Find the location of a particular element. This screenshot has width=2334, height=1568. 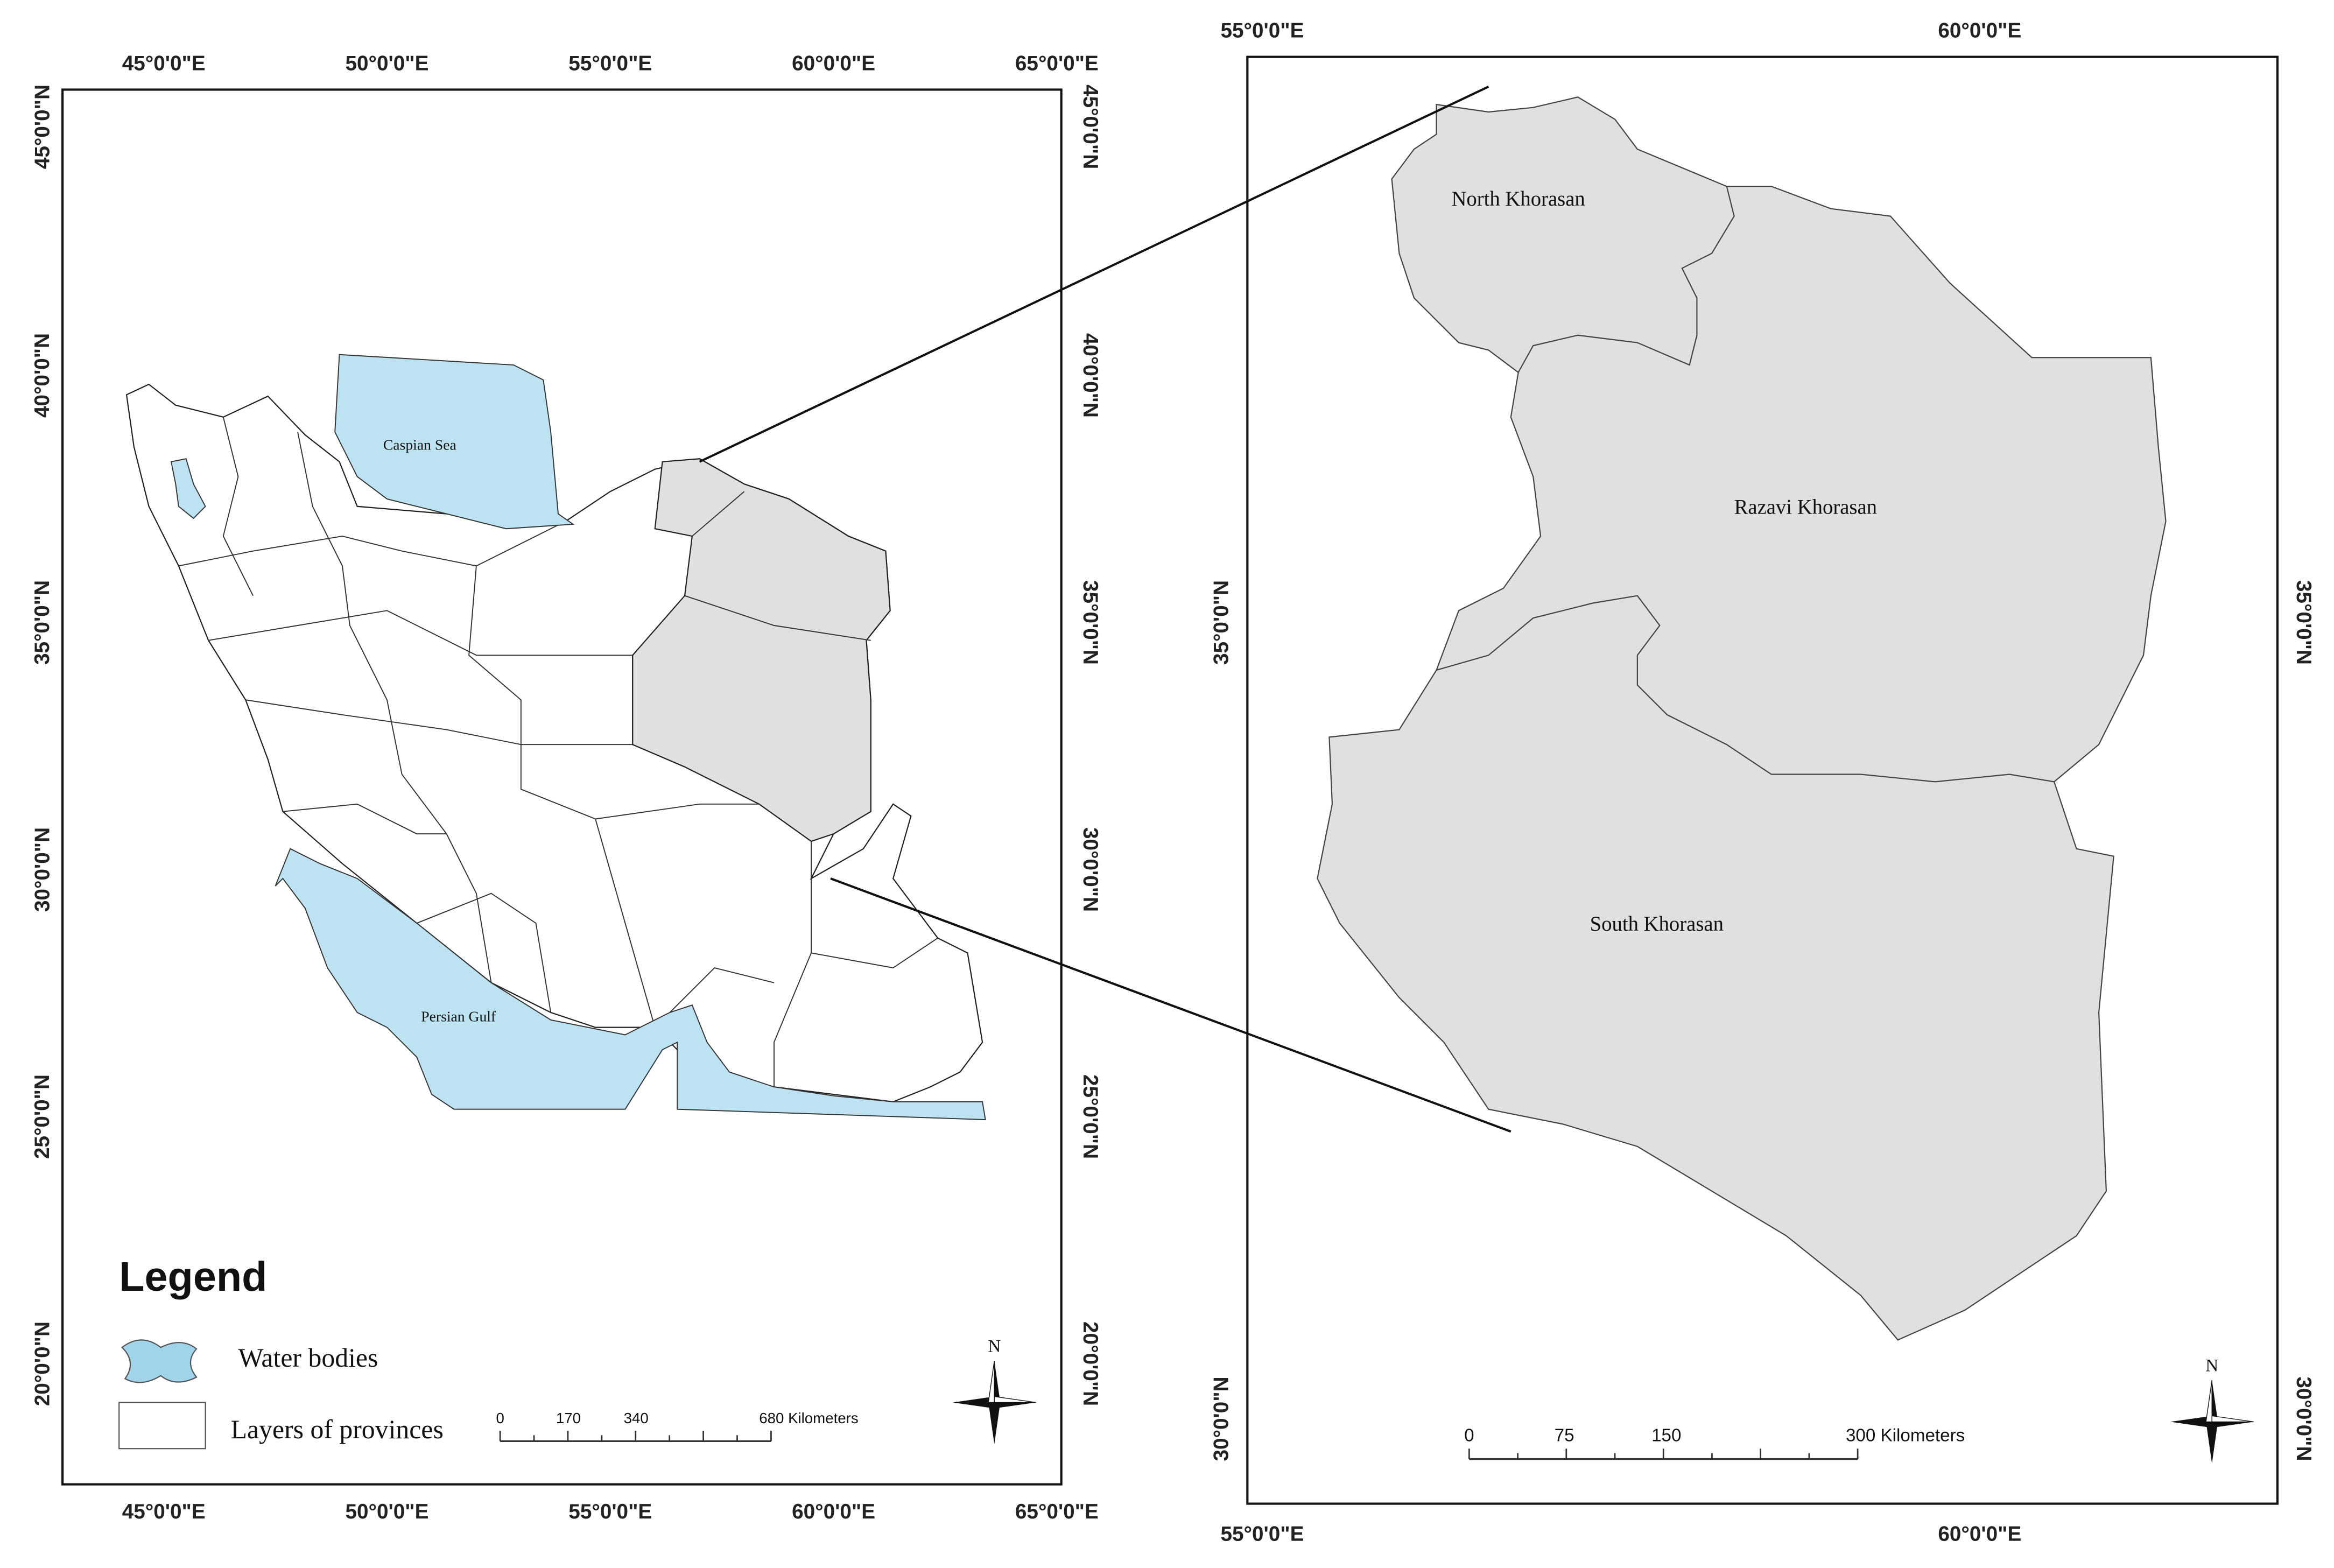

legend-water-icon is located at coordinates (159, 1361).